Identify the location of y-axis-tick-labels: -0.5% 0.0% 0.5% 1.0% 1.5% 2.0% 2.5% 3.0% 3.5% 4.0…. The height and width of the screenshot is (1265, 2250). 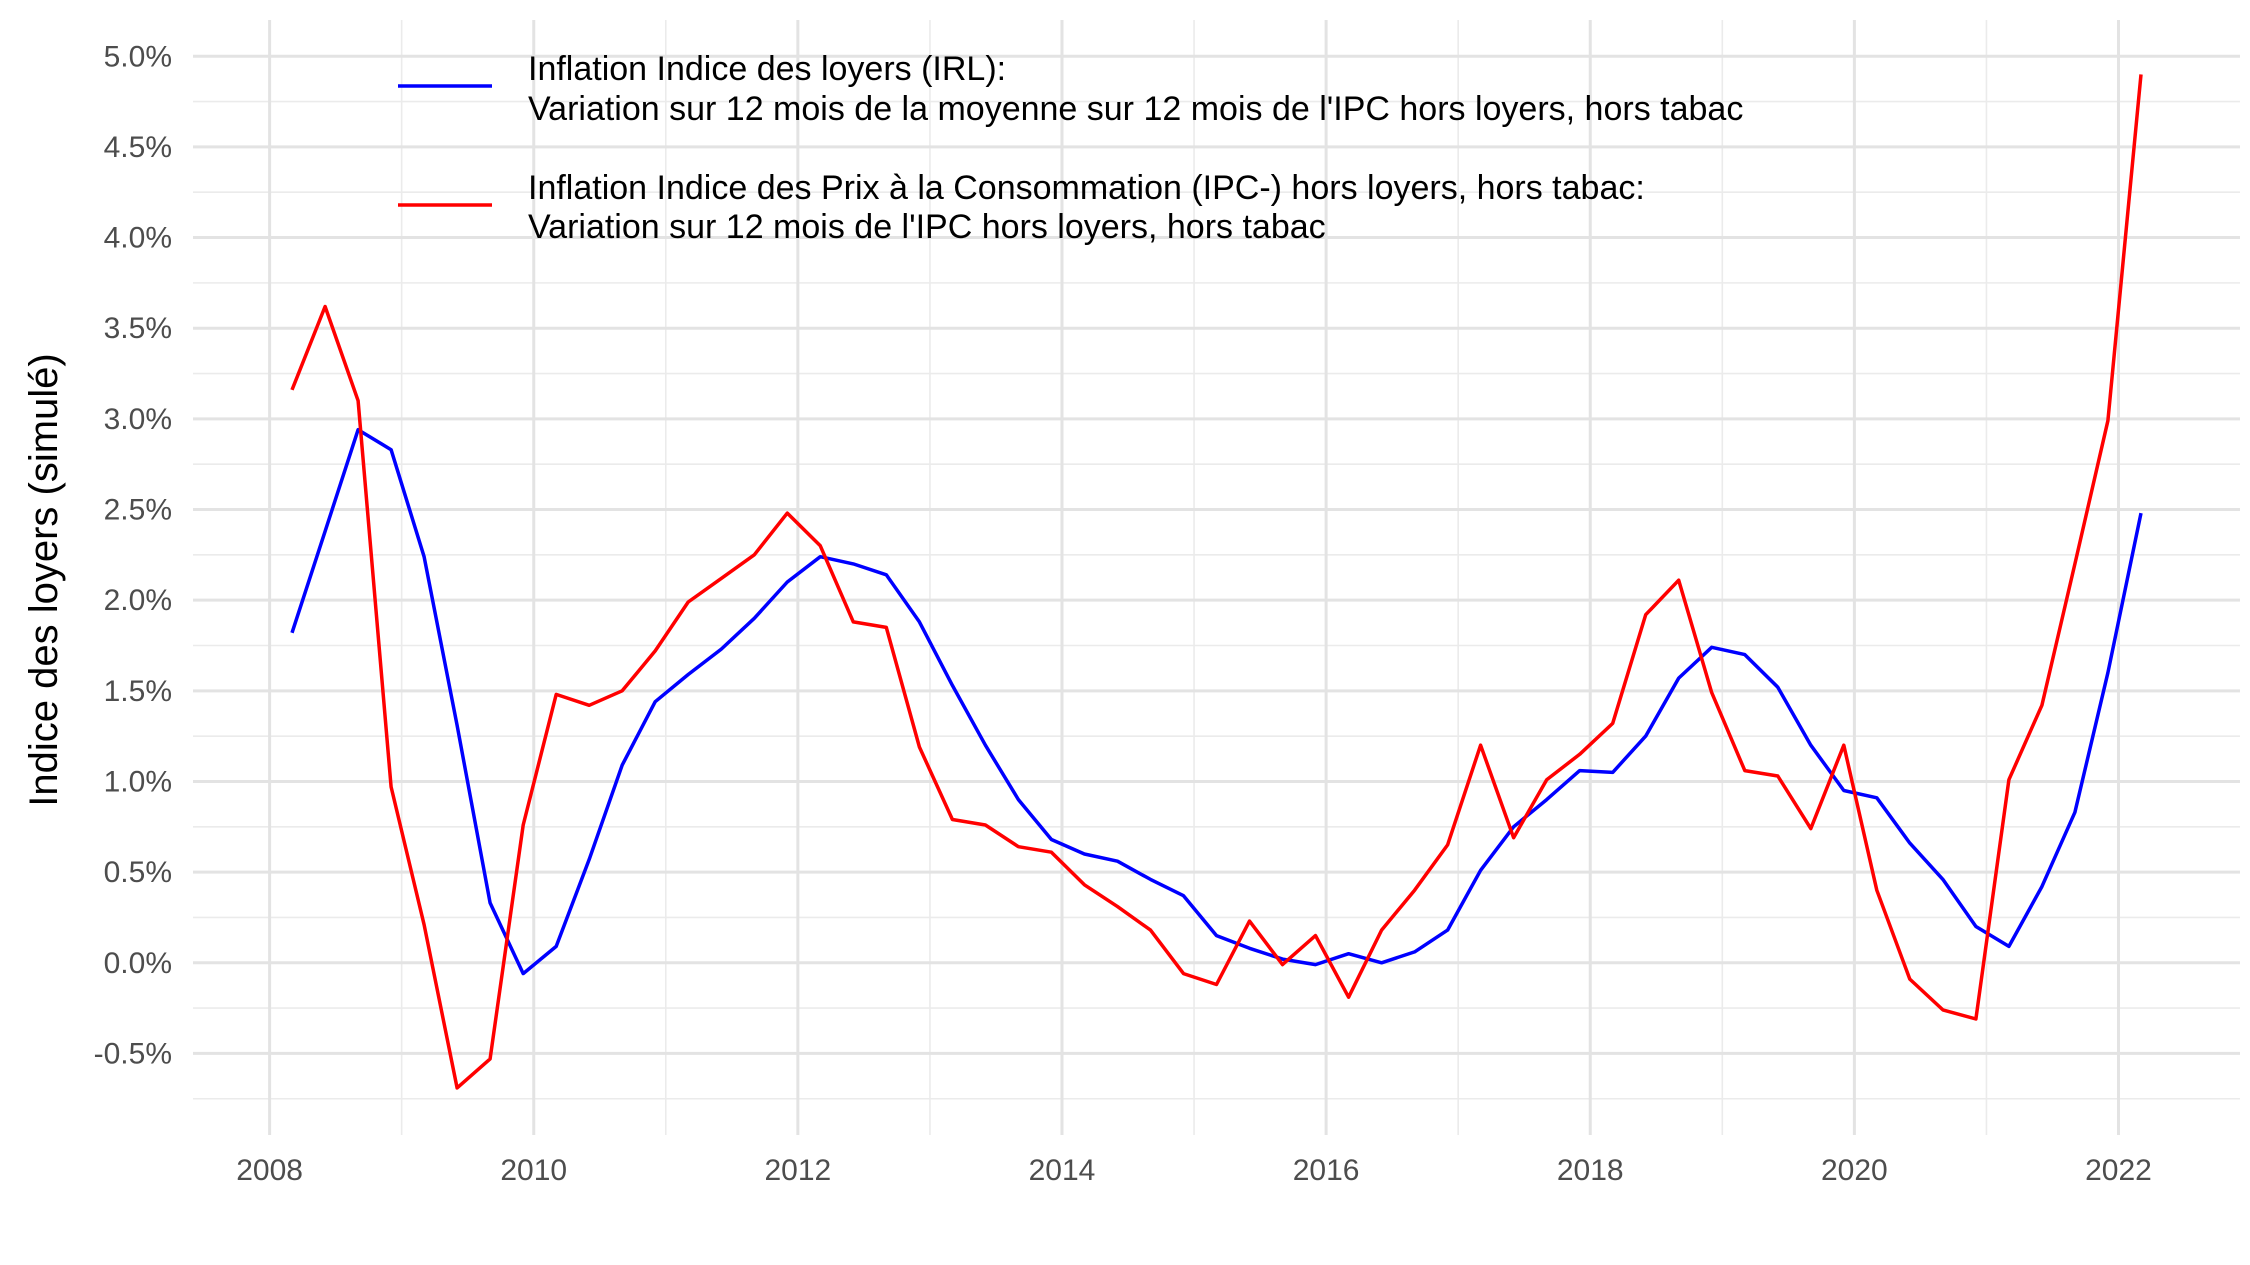
(133, 555).